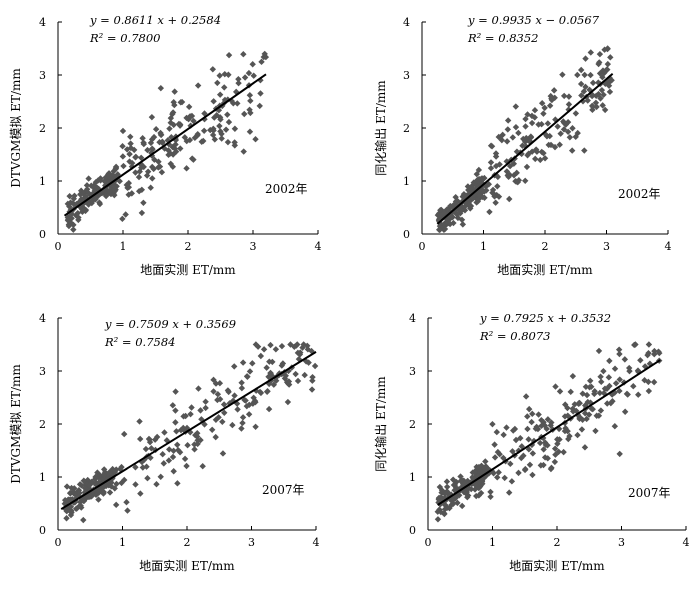 The height and width of the screenshot is (589, 700). Describe the element at coordinates (502, 38) in the screenshot. I see `r-squared: R² = 0.8352` at that location.